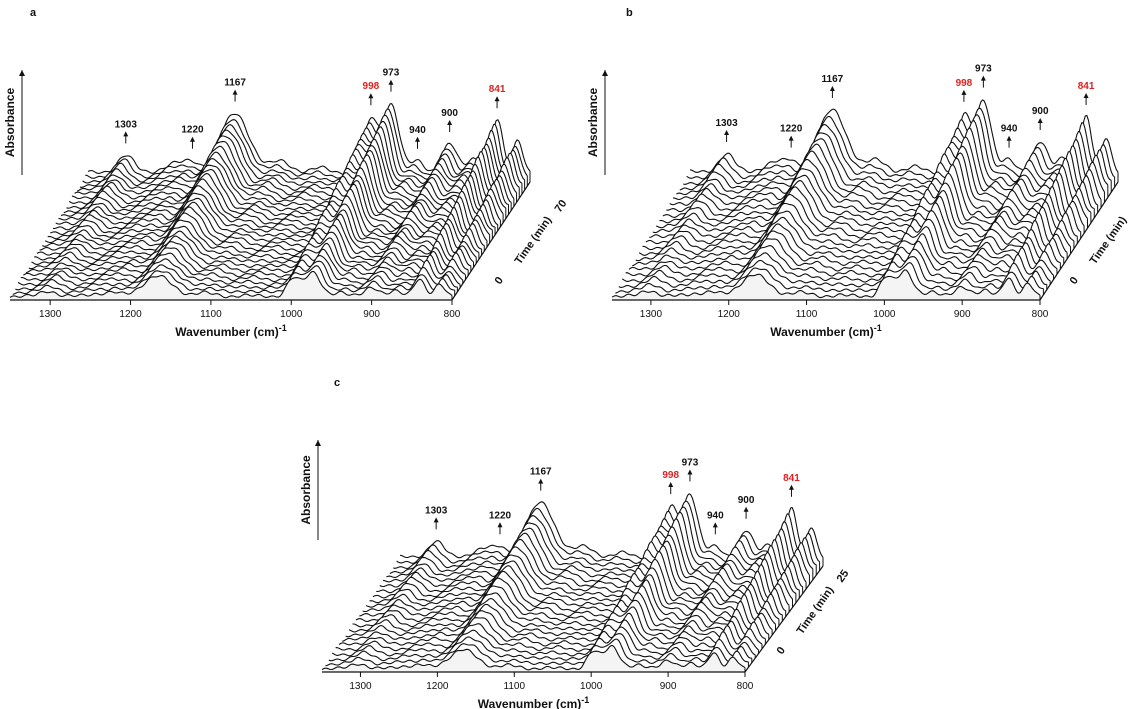  What do you see at coordinates (561, 206) in the screenshot?
I see `time-end-label: 70` at bounding box center [561, 206].